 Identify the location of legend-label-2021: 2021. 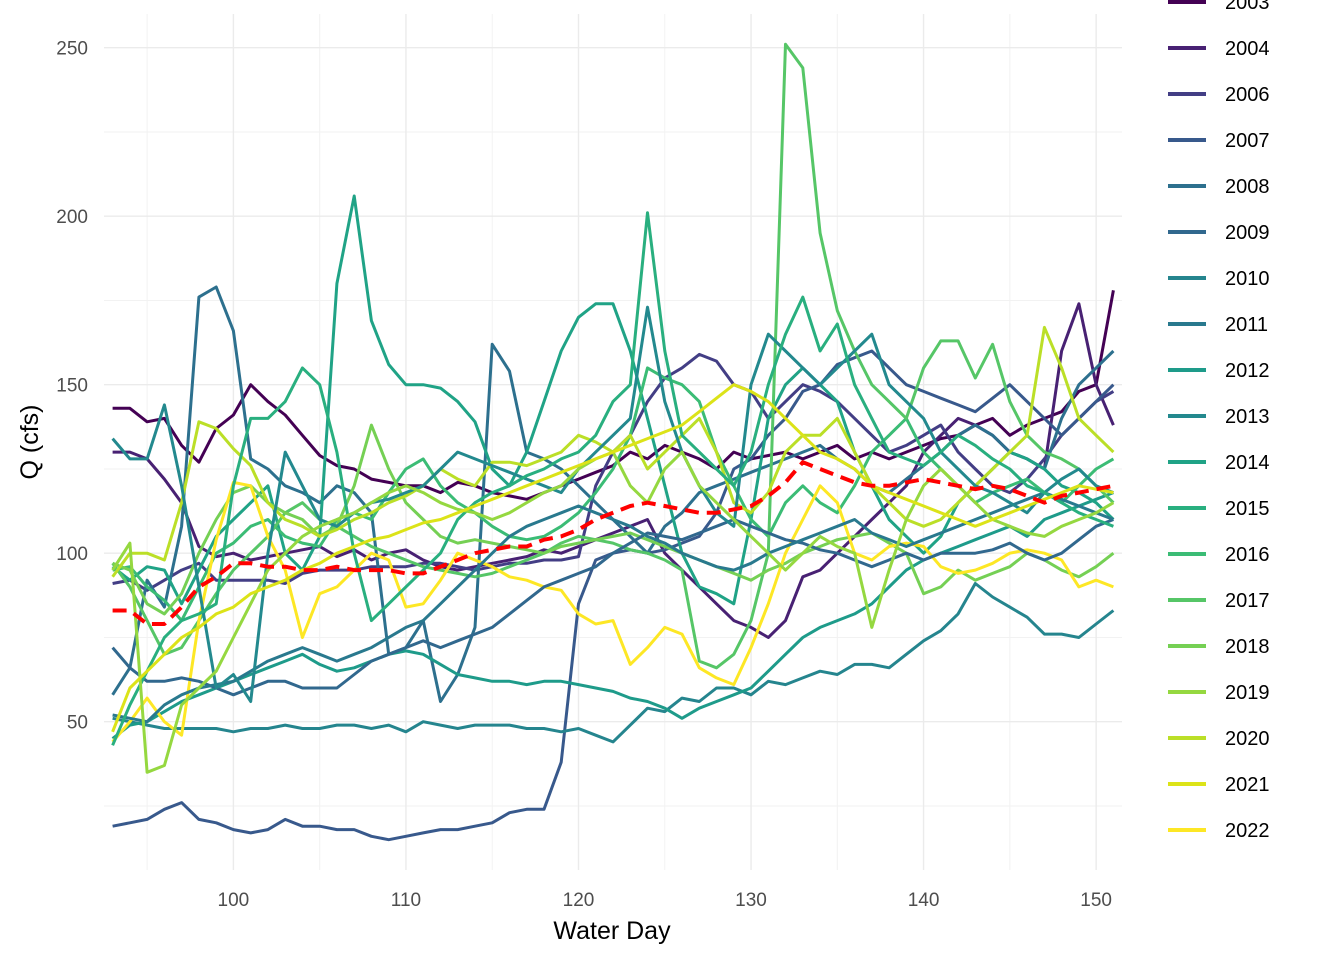
(1247, 785).